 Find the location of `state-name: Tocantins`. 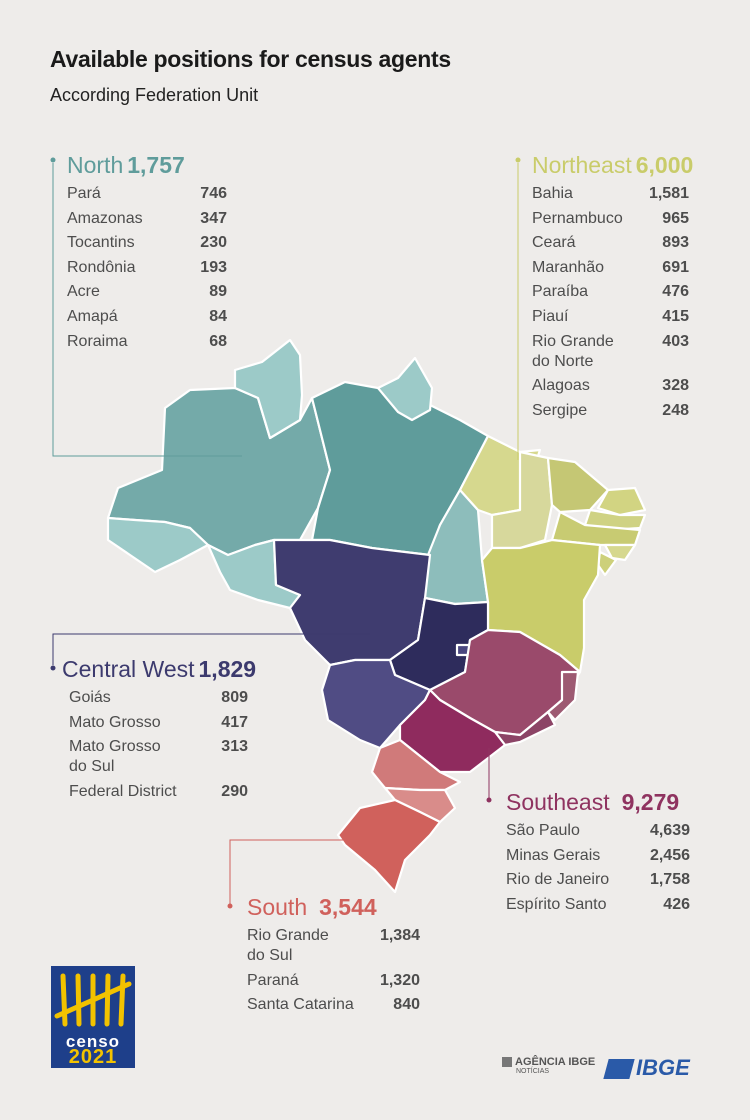

state-name: Tocantins is located at coordinates (101, 243).